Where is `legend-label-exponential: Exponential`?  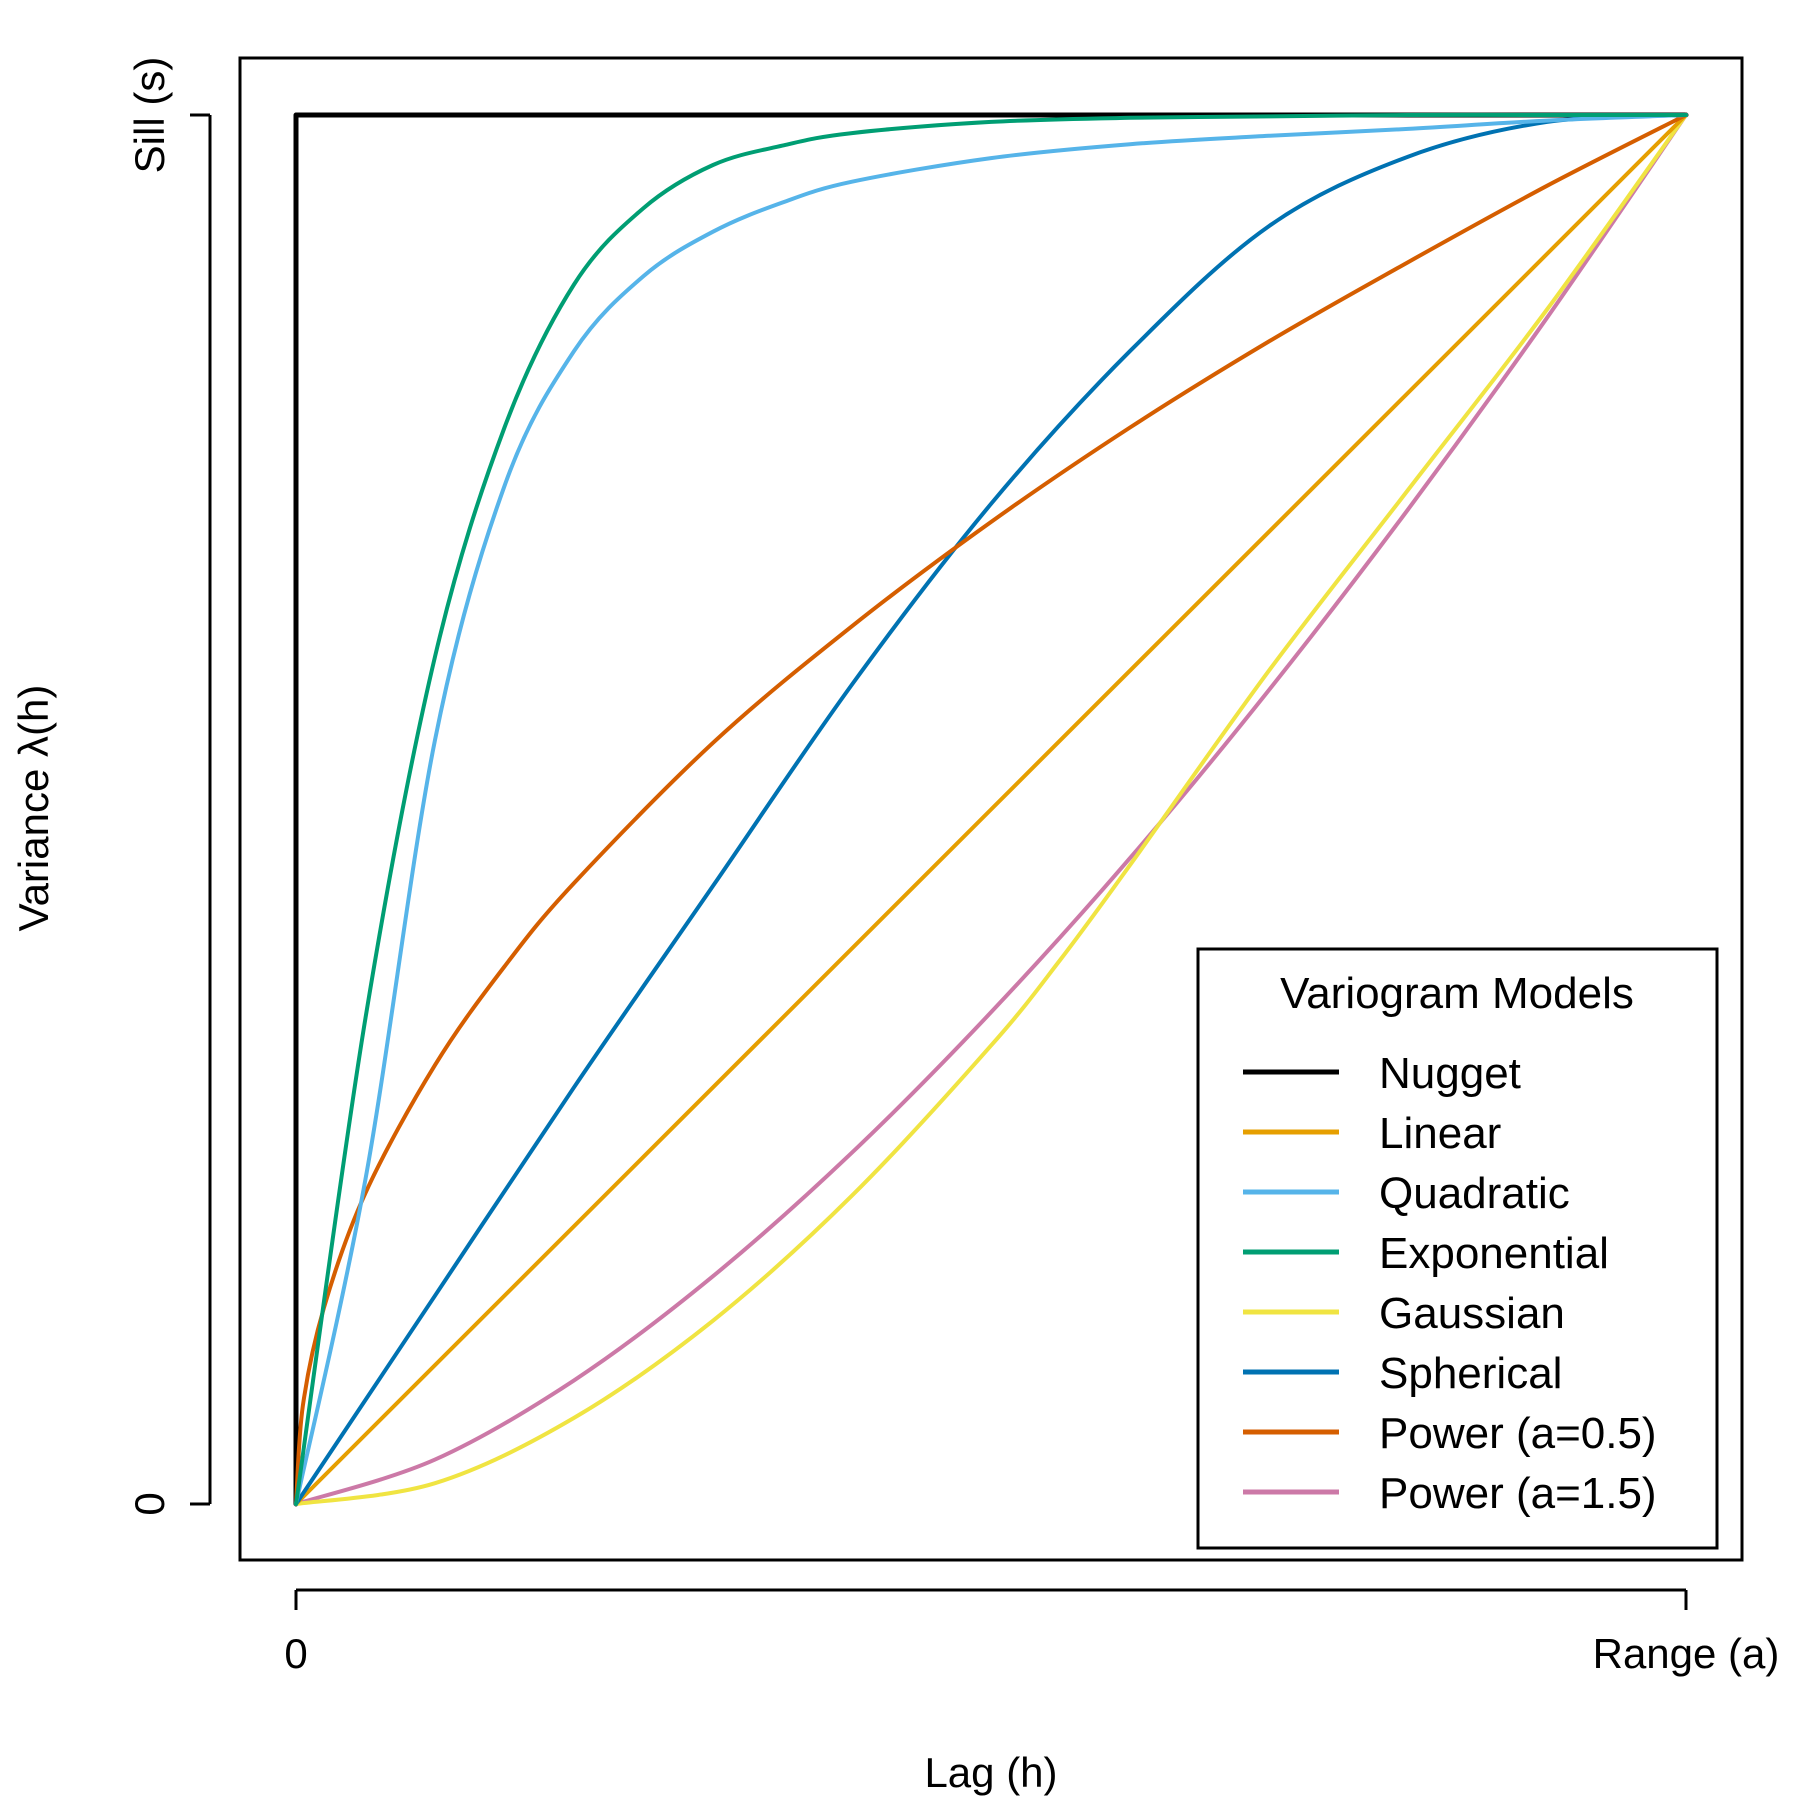 legend-label-exponential: Exponential is located at coordinates (1494, 1253).